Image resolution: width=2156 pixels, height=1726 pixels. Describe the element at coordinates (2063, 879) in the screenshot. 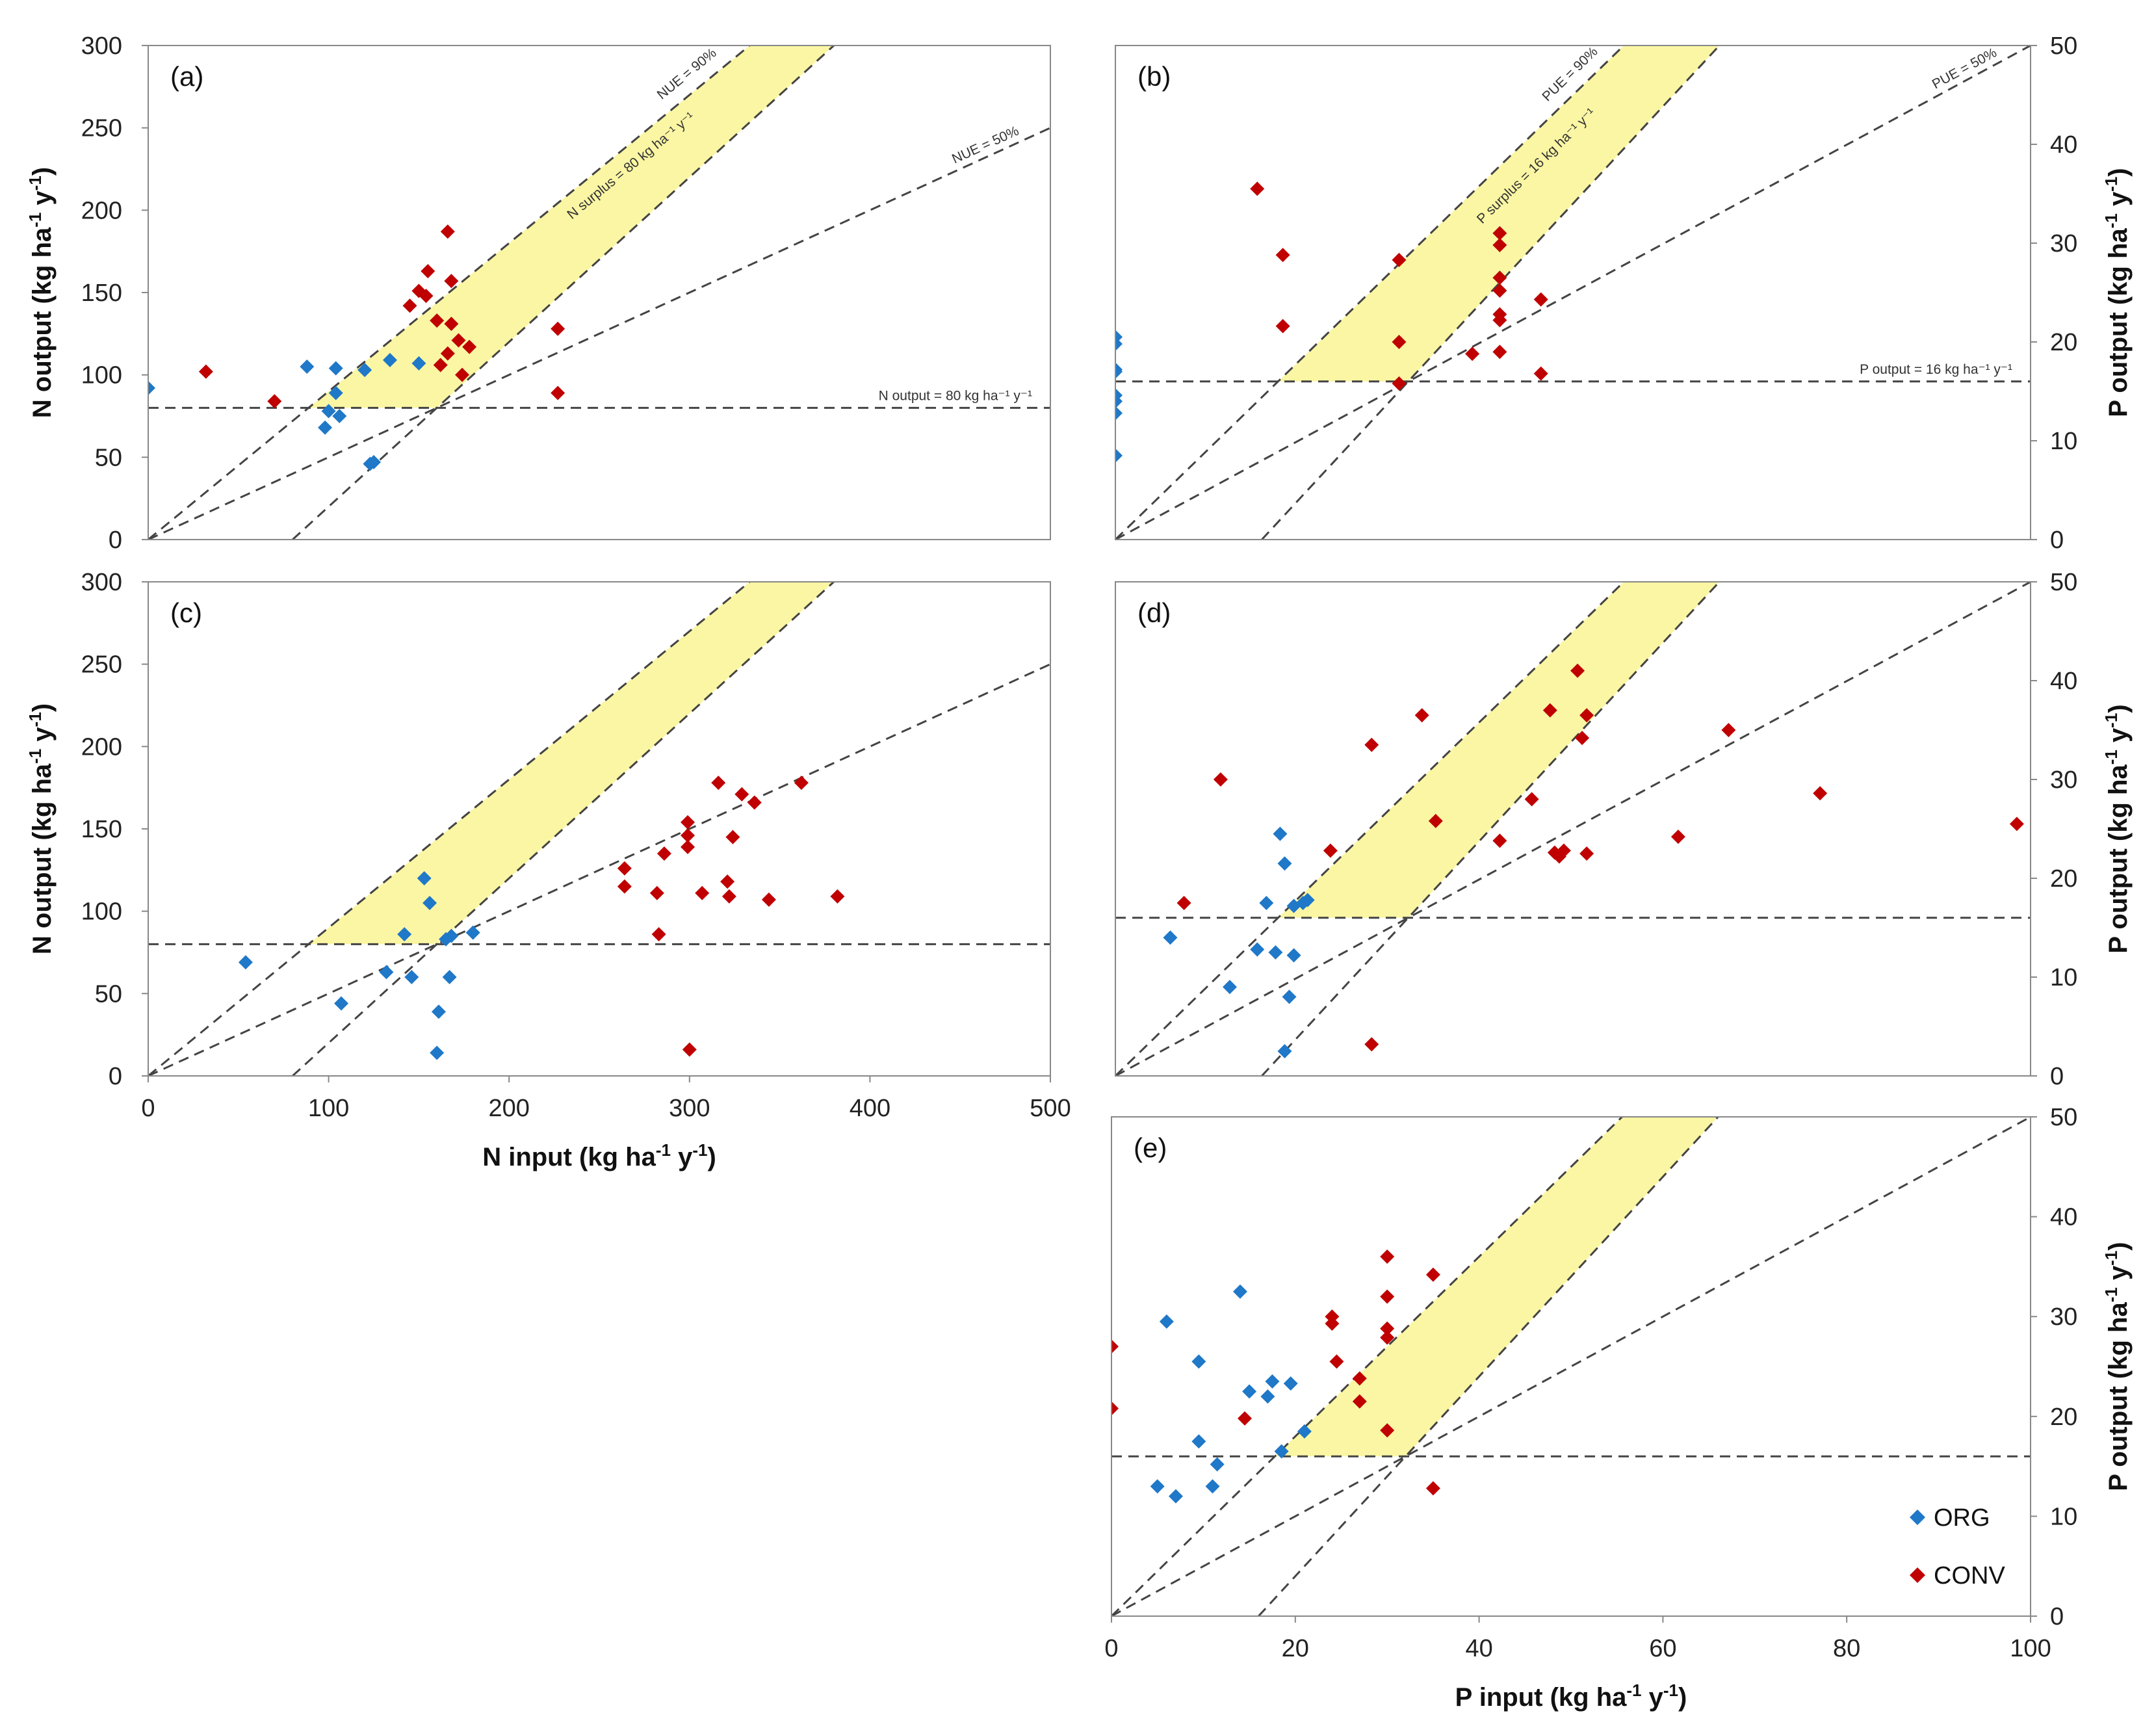

I see `y-tick-label-d: 20` at that location.